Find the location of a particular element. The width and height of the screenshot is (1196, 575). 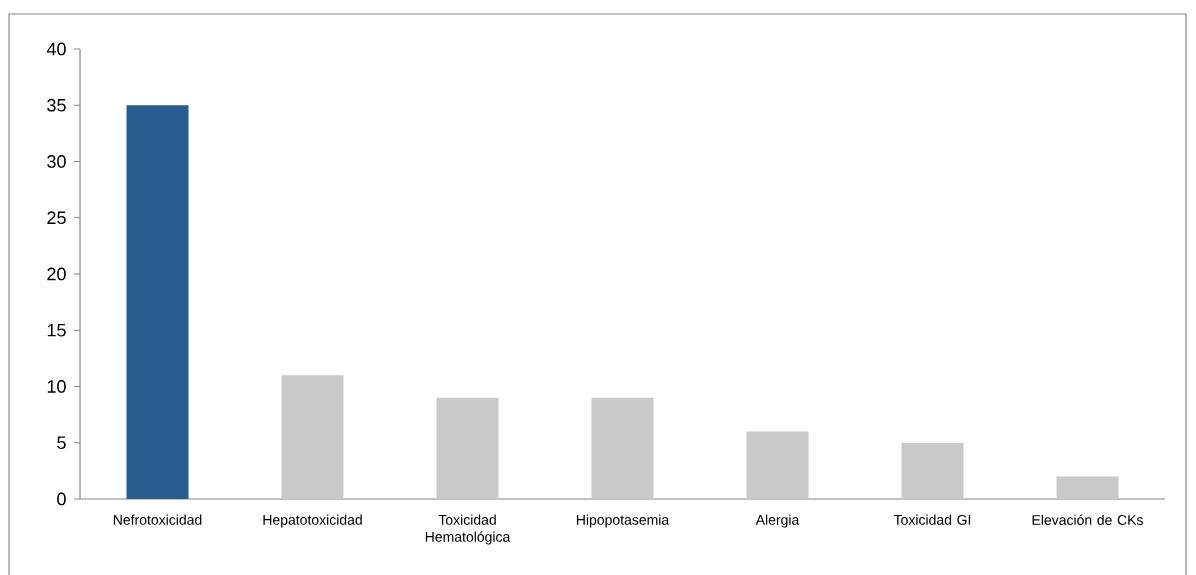

y-tick-label: 40 is located at coordinates (56, 49).